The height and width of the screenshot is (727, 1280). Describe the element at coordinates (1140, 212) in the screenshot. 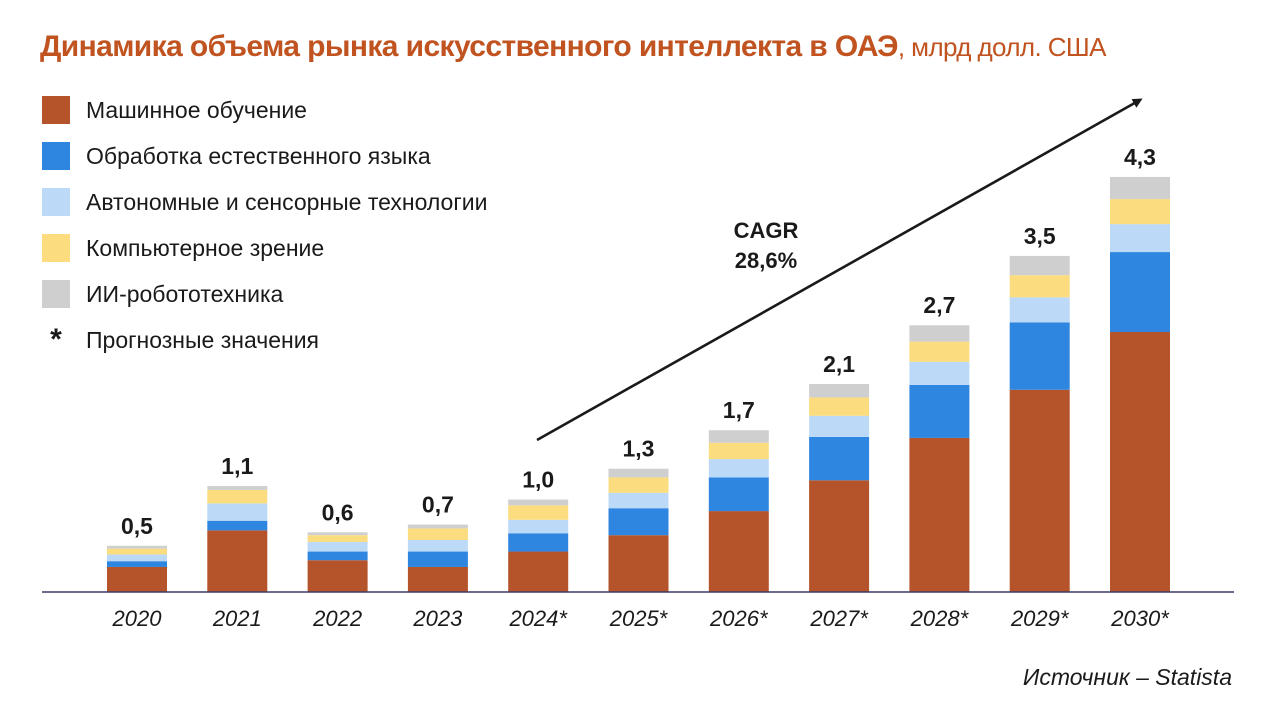

I see `bar-segment-vision-2030` at that location.